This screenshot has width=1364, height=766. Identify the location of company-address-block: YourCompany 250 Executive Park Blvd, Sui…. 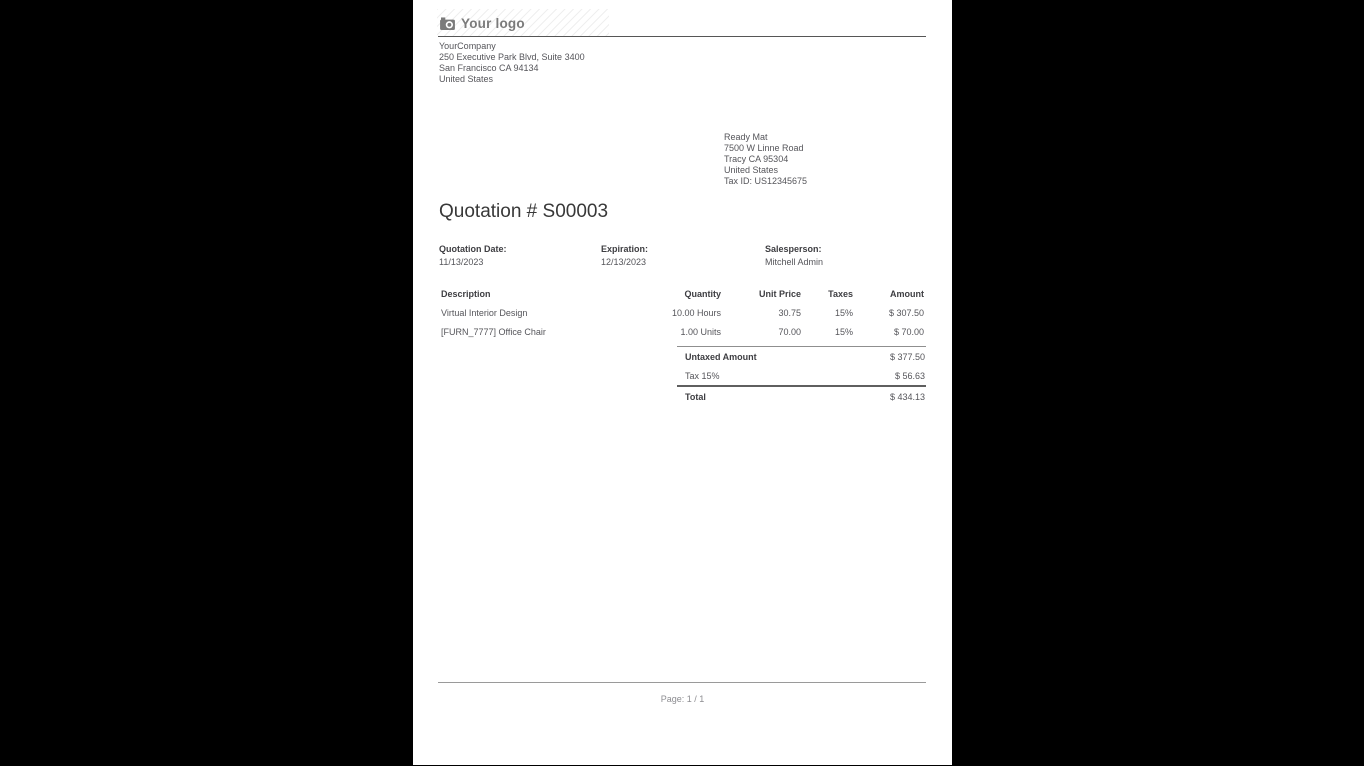
(512, 63).